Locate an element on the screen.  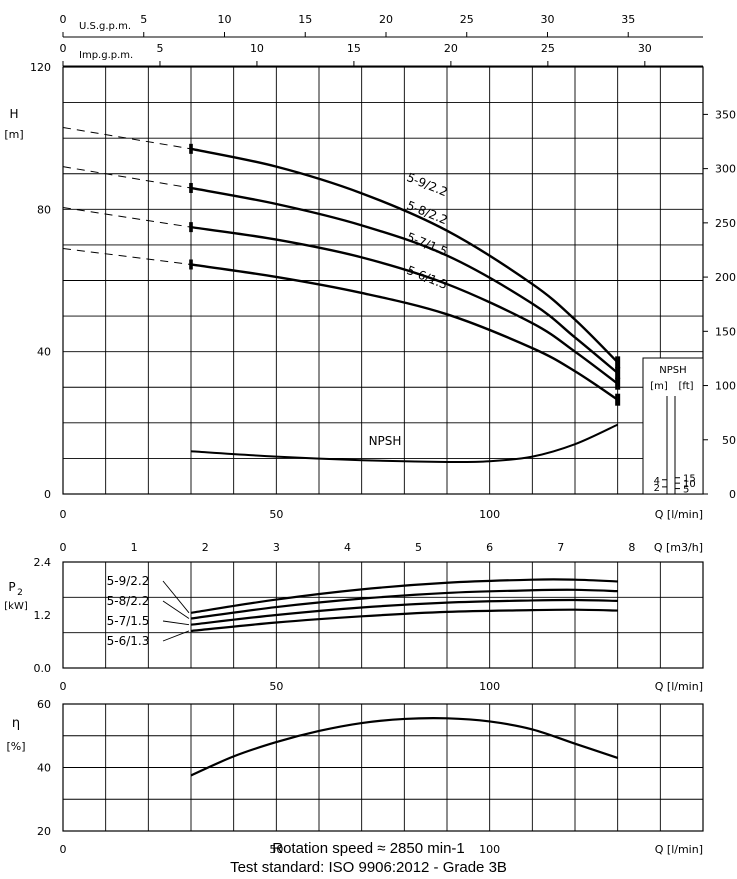
top-axis-tick-label-0: 20 is located at coordinates (386, 19).